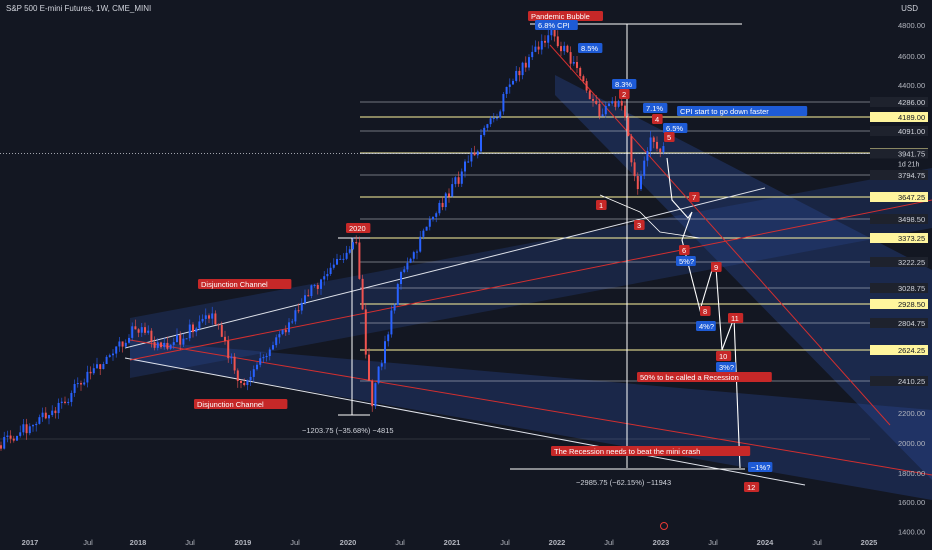 Image resolution: width=932 pixels, height=550 pixels. I want to click on x-tick-3: Jul, so click(190, 542).